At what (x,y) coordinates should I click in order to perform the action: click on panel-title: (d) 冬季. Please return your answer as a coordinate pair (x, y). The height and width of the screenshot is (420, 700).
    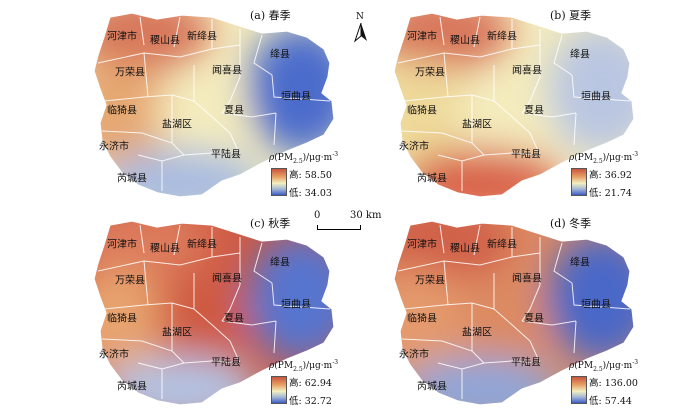
    Looking at the image, I should click on (571, 223).